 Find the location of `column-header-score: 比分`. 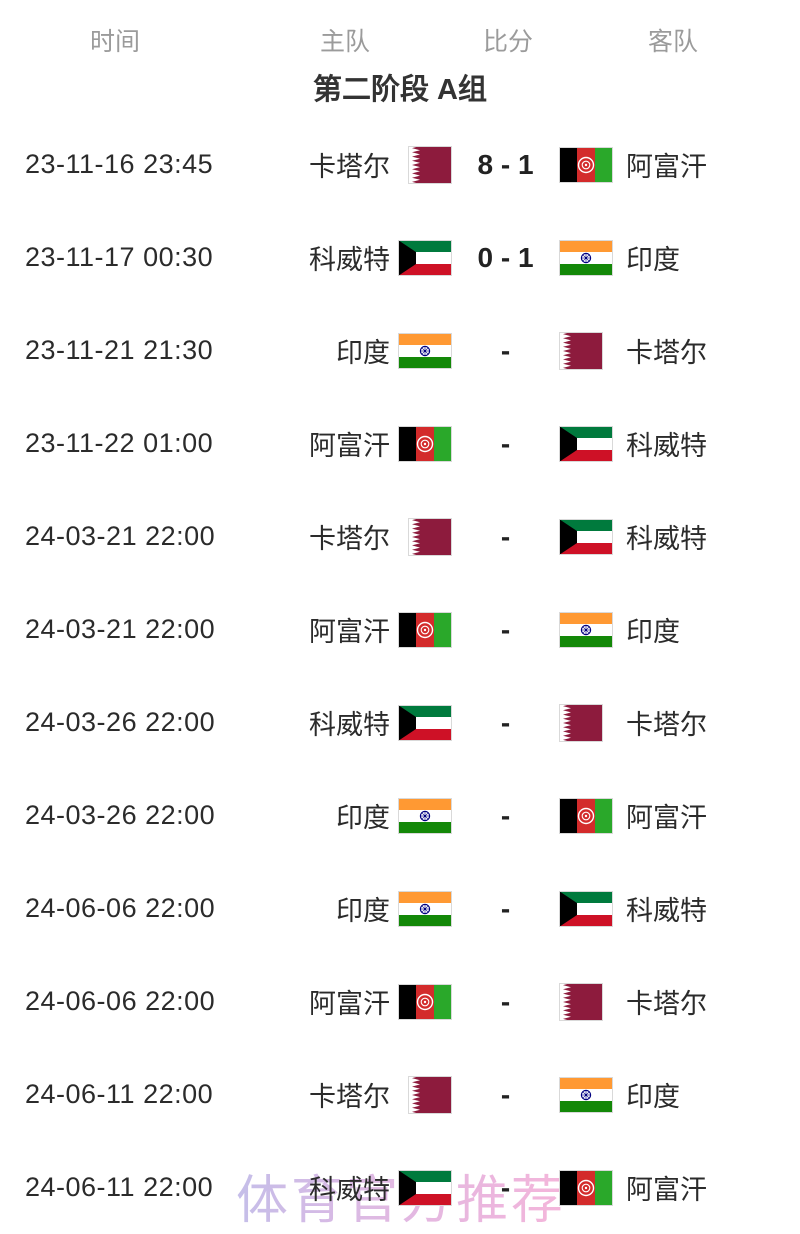

column-header-score: 比分 is located at coordinates (507, 42).